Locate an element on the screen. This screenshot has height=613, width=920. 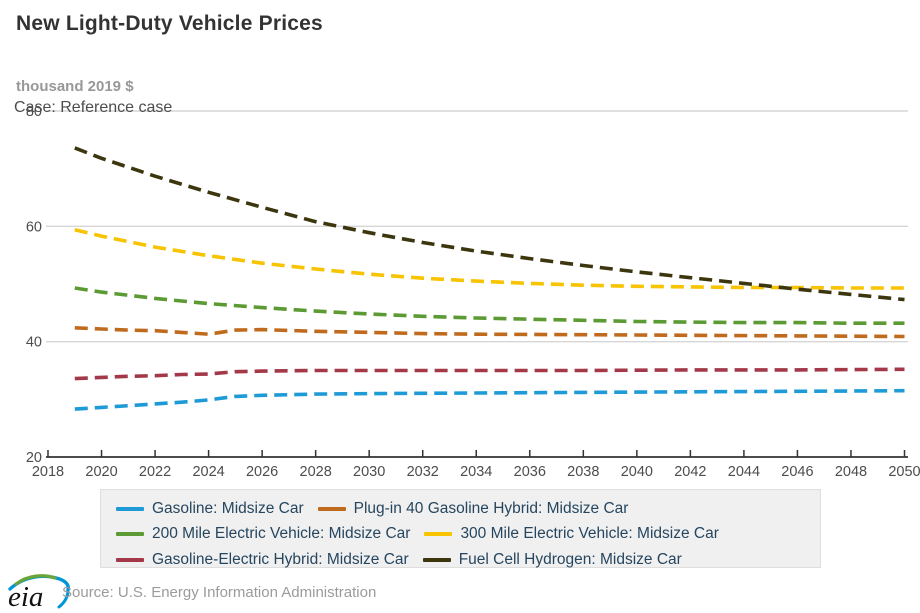
page-title: New Light-Duty Vehicle Prices is located at coordinates (169, 23).